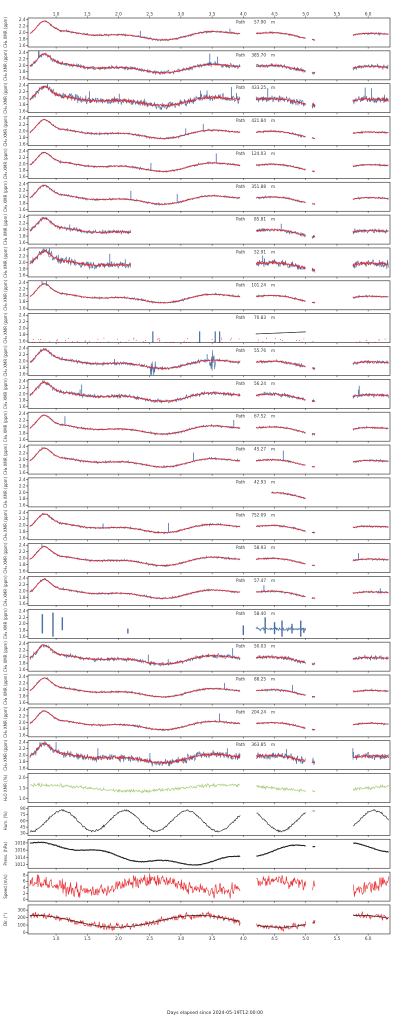 This screenshot has height=1024, width=410. What do you see at coordinates (209, 555) in the screenshot?
I see `ch4-panel: Path 58.93 m` at bounding box center [209, 555].